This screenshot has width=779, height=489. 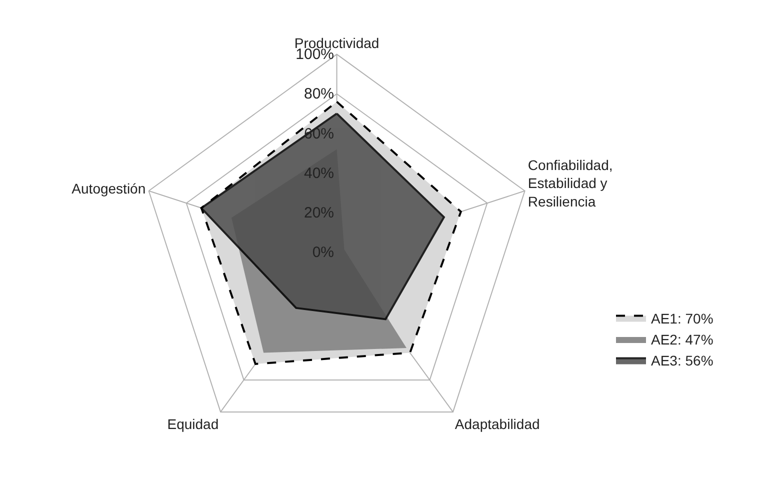 I want to click on spoke-label: Confiabilidad, Estabilidad y Resiliencia, so click(x=570, y=183).